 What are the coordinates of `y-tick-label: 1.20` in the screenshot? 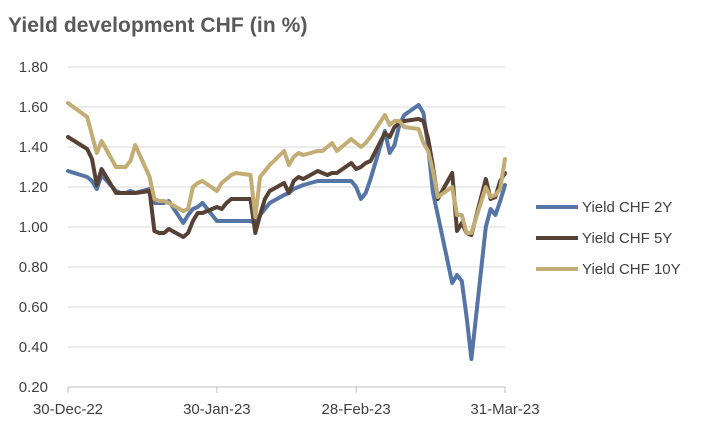 It's located at (33, 187).